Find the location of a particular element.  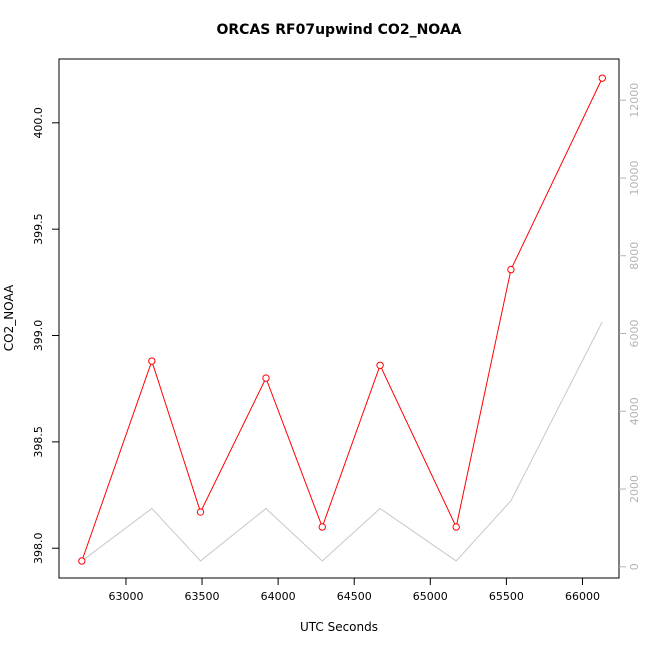

y-axis-label: CO2_NOAA is located at coordinates (9, 317).